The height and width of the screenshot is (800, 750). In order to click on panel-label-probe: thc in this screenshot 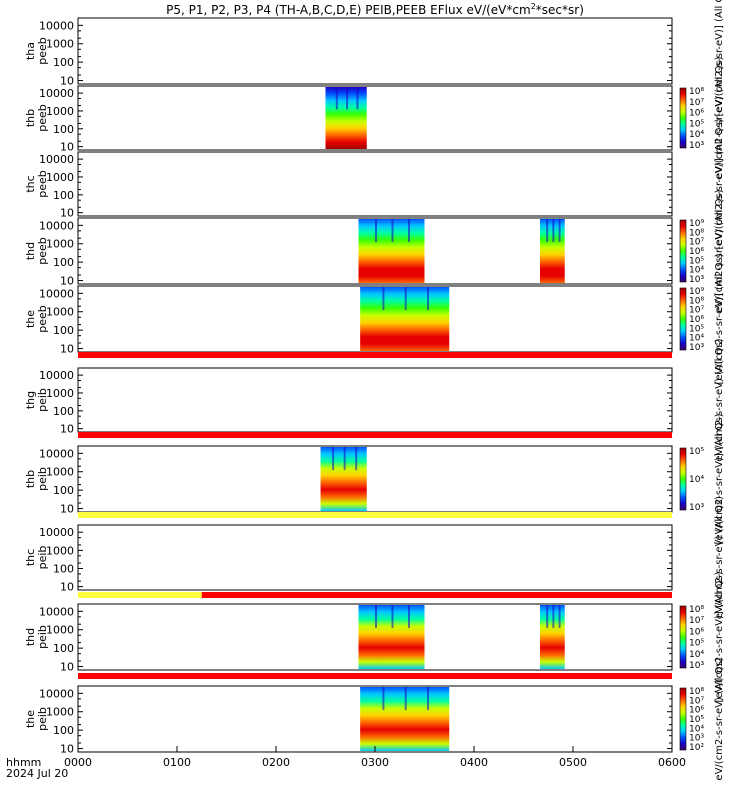, I will do `click(30, 183)`.